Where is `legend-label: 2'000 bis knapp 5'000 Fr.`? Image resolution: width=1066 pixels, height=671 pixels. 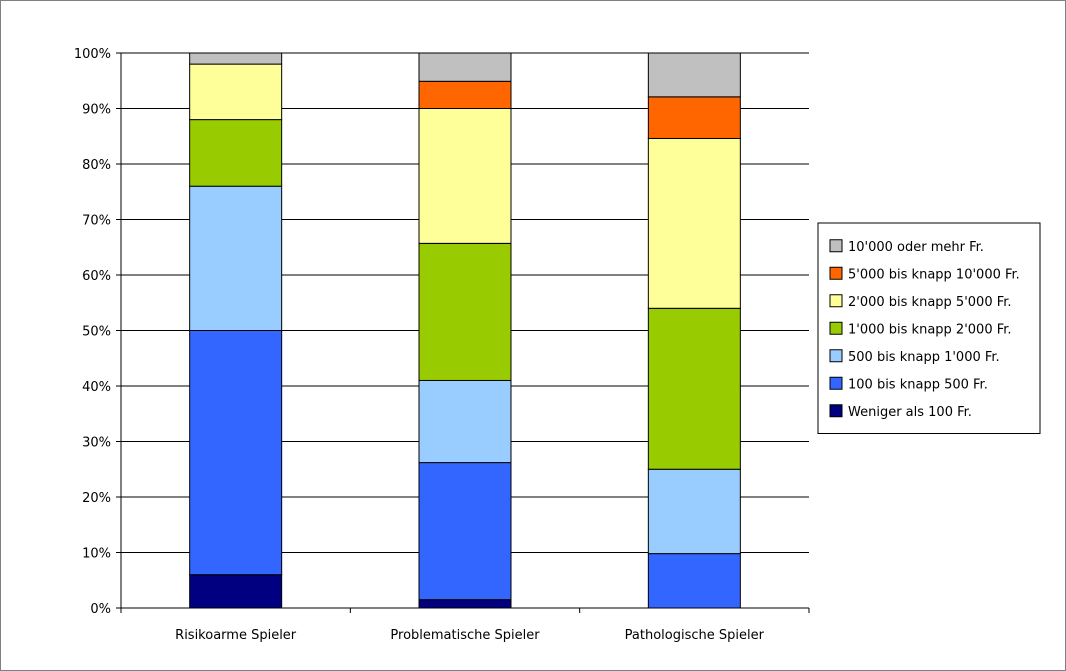 legend-label: 2'000 bis knapp 5'000 Fr. is located at coordinates (930, 302).